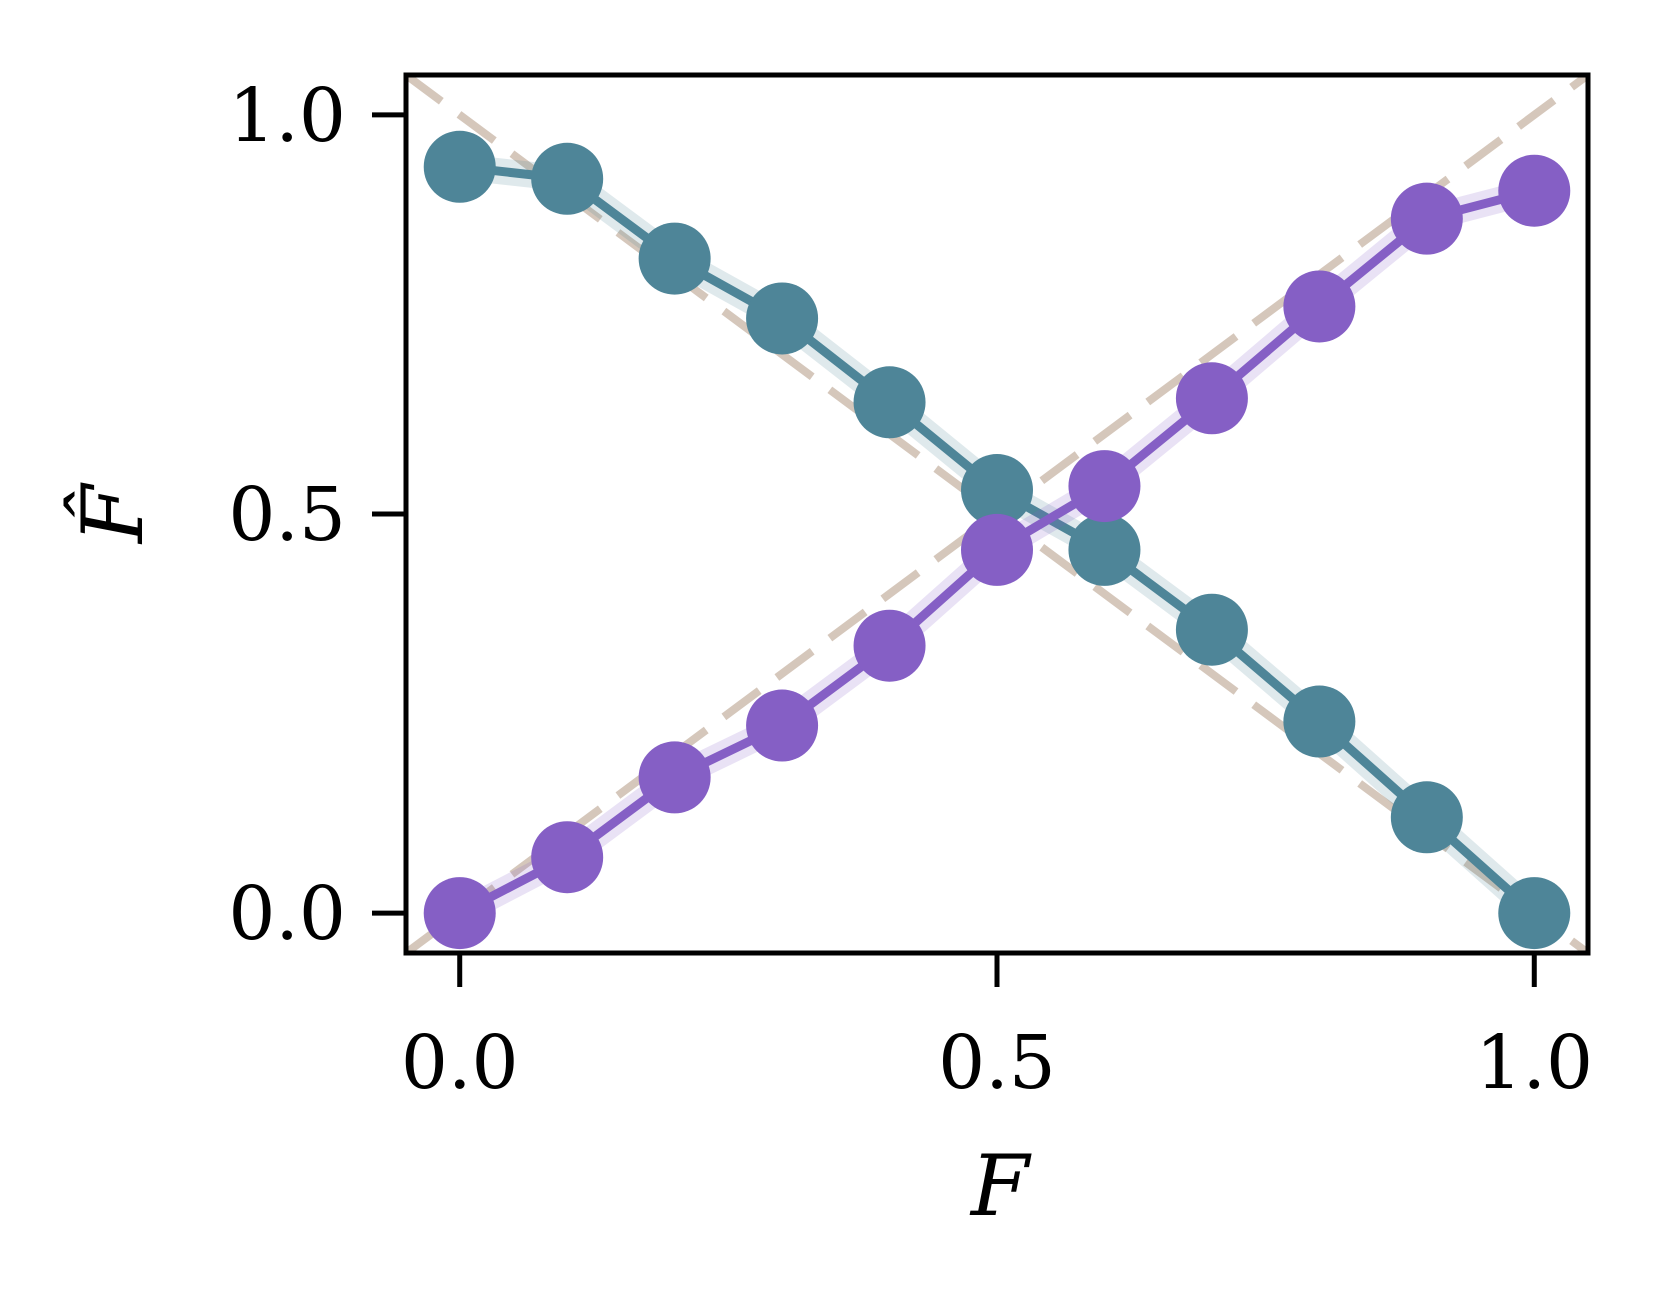 This screenshot has width=1662, height=1310. What do you see at coordinates (287, 914) in the screenshot?
I see `y-tick-label: 0.0` at bounding box center [287, 914].